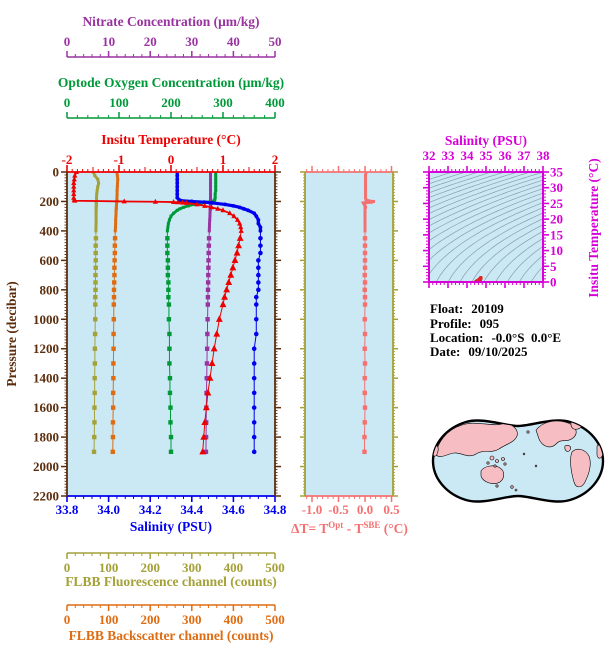  I want to click on tick-label: 1800, so click(46, 437).